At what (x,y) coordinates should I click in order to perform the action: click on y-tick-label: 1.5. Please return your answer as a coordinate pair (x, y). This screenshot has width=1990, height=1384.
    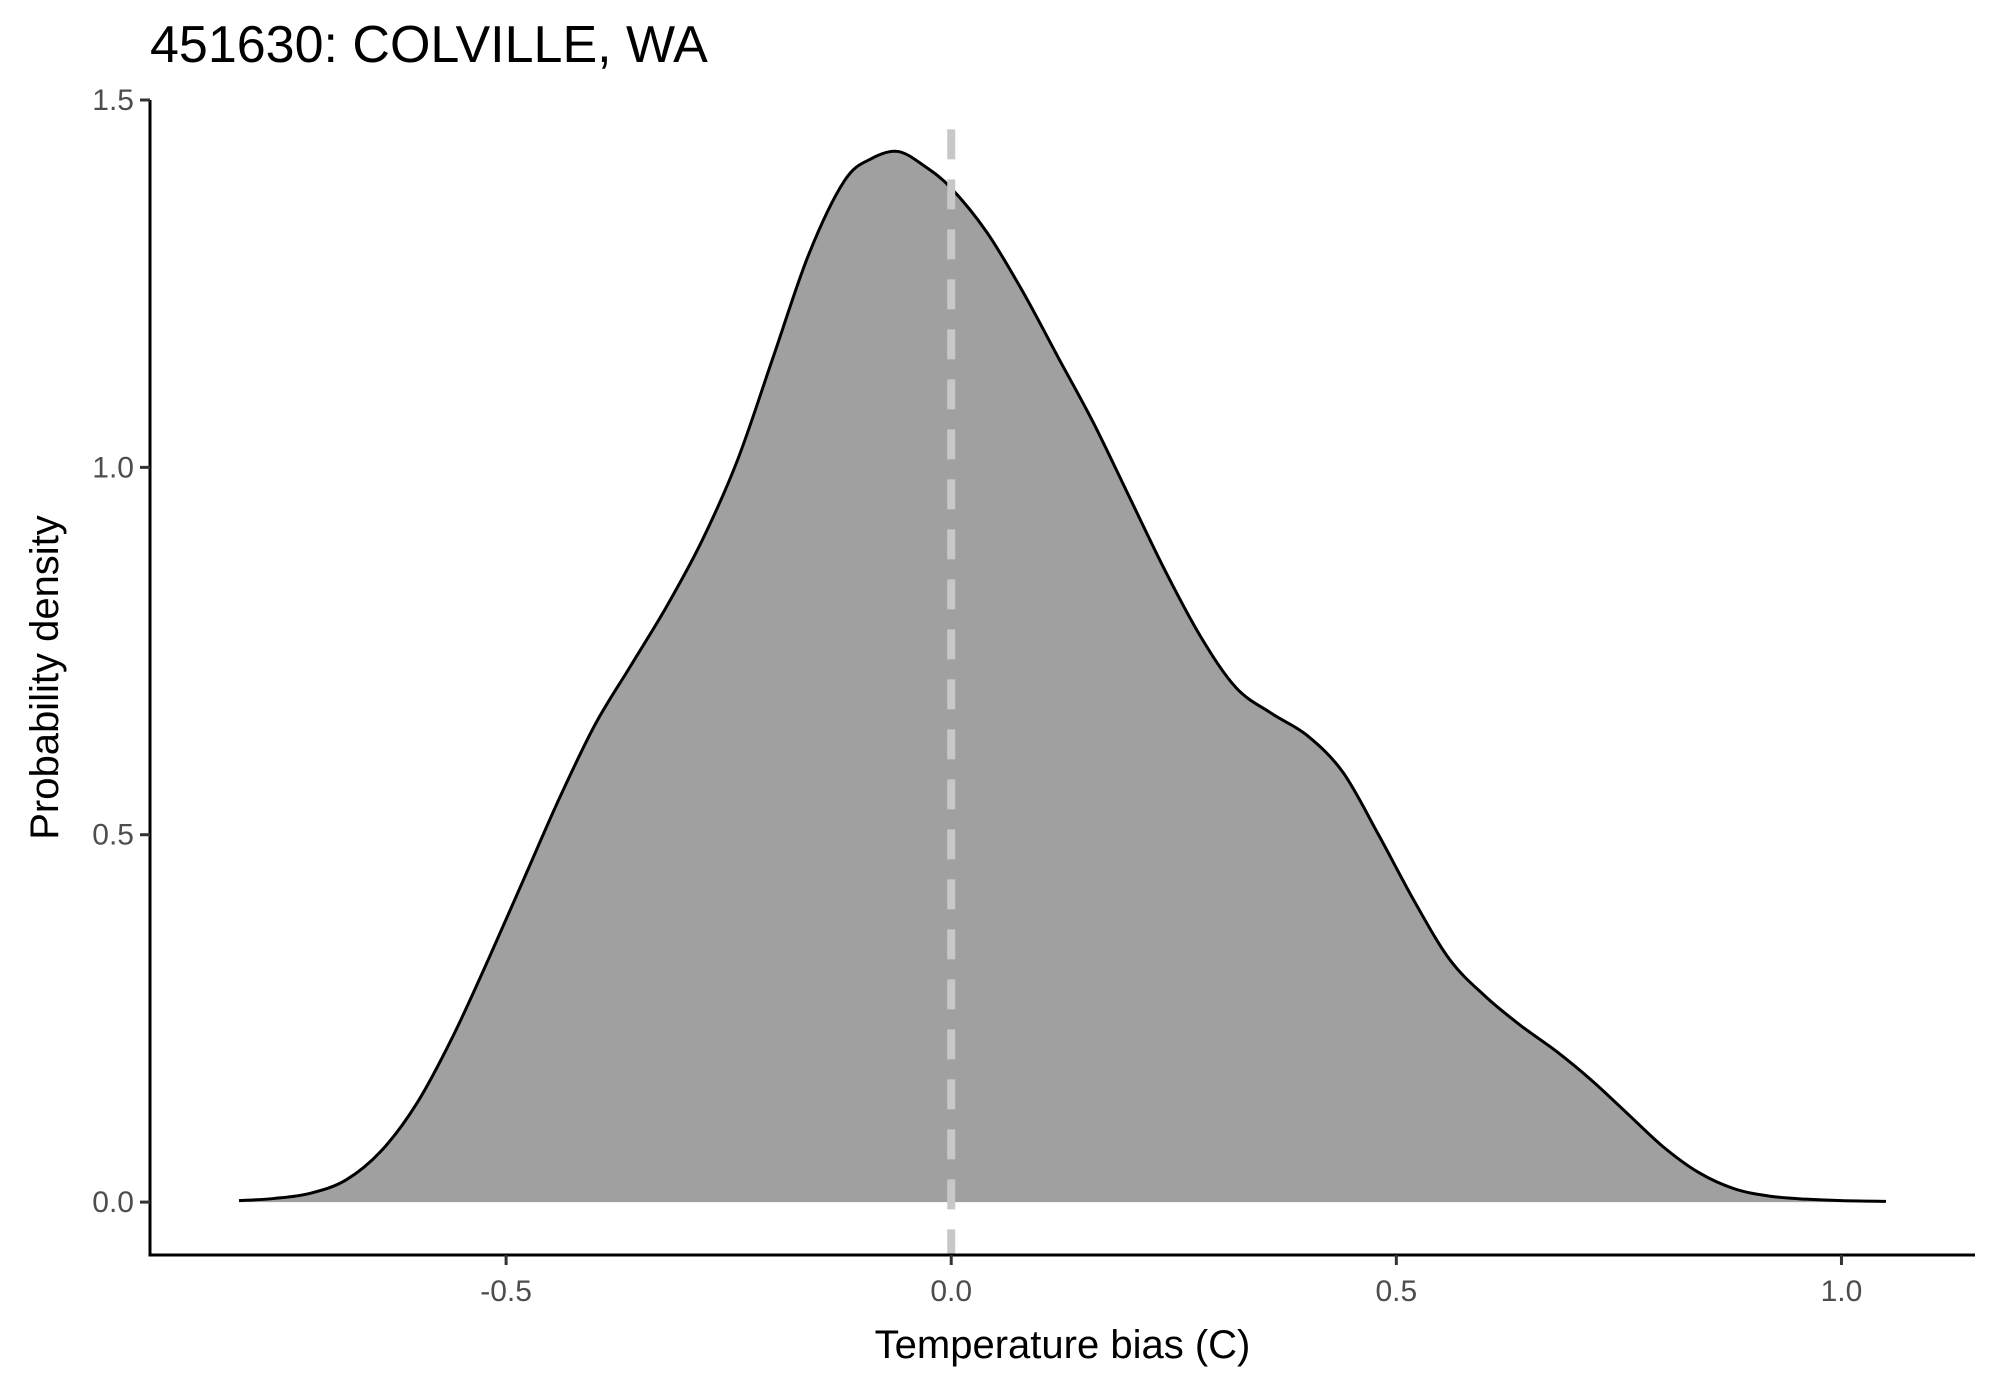
    Looking at the image, I should click on (113, 100).